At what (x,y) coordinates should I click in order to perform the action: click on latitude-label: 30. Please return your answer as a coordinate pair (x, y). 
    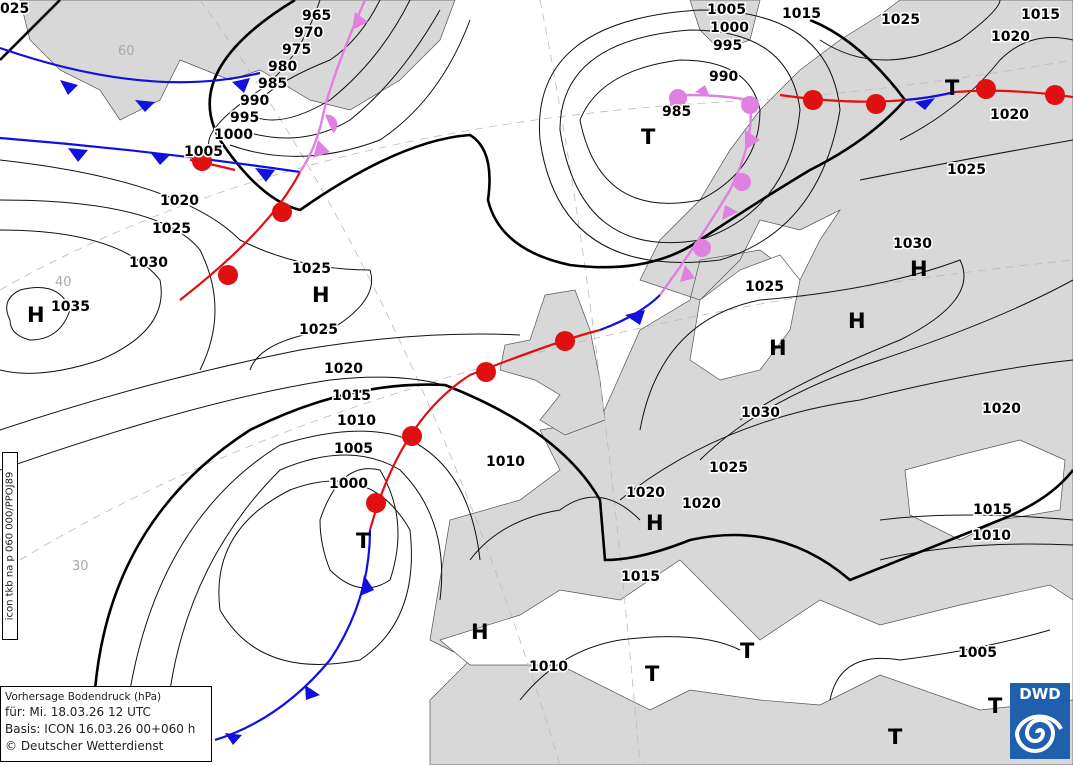
    Looking at the image, I should click on (80, 566).